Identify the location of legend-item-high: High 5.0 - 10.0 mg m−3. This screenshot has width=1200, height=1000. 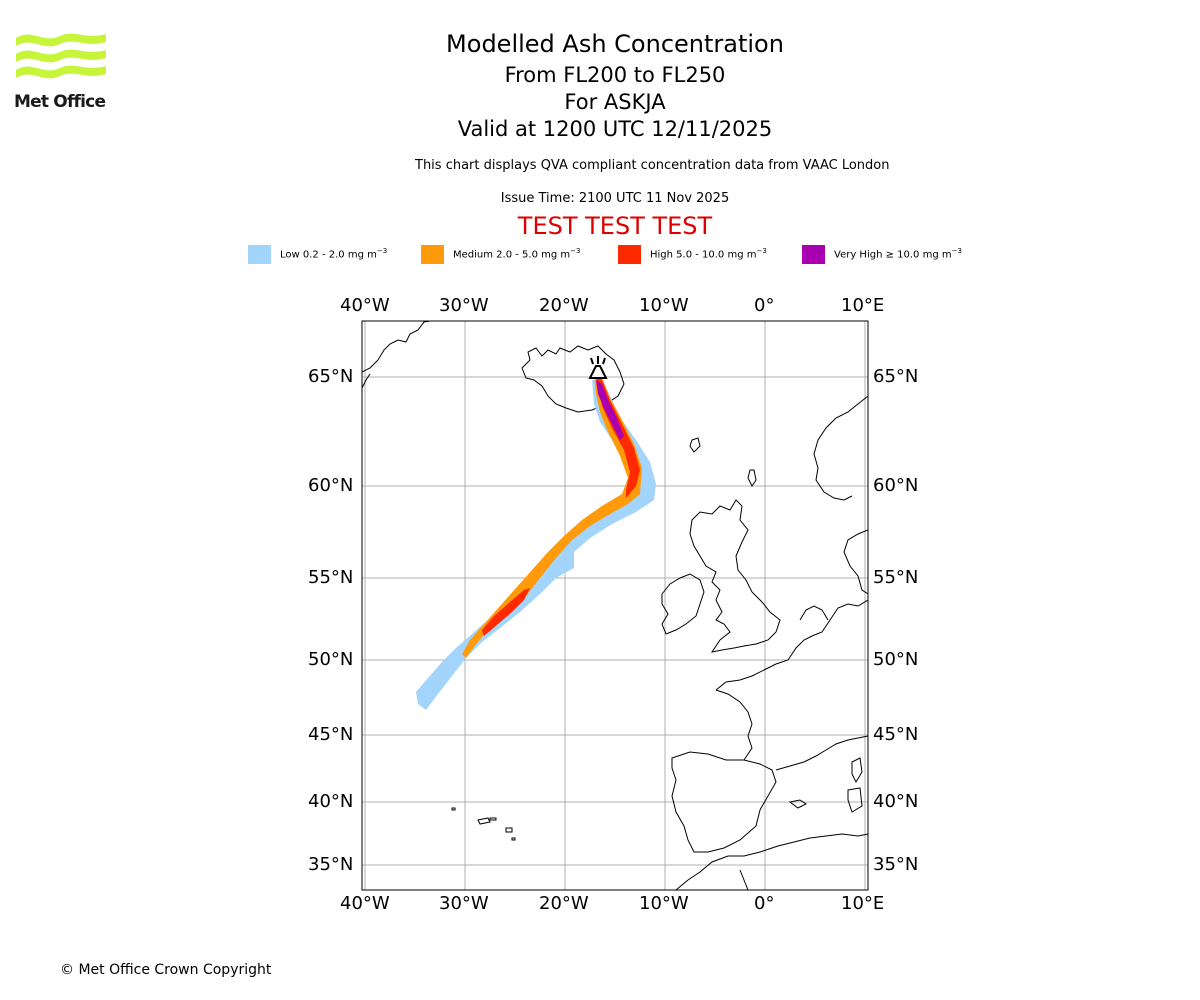
(692, 254).